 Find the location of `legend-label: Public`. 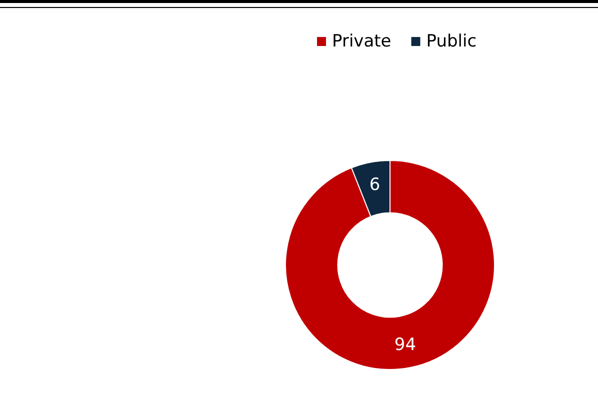

legend-label: Public is located at coordinates (451, 42).